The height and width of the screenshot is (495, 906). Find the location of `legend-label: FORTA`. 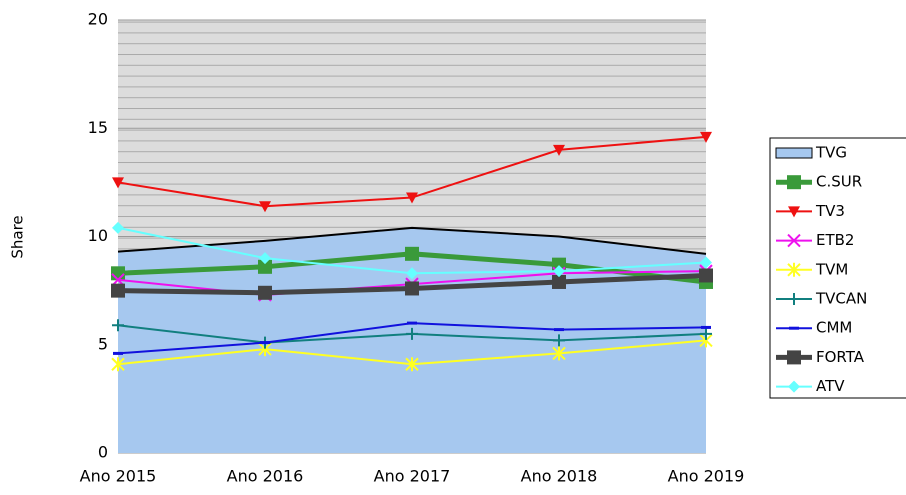

legend-label: FORTA is located at coordinates (840, 357).